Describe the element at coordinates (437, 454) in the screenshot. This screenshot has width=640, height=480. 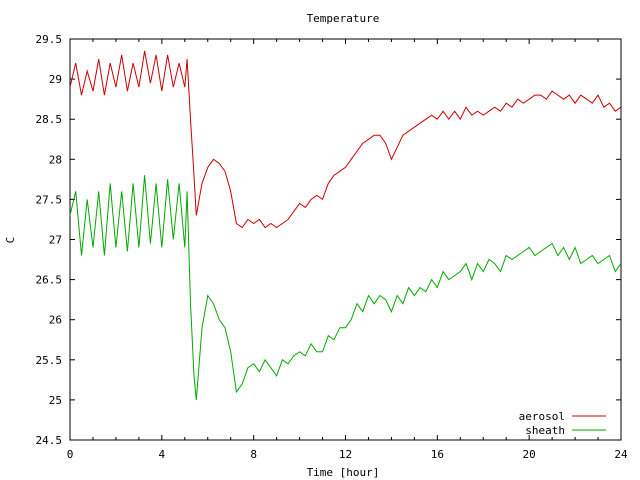
I see `x-tick-label: 16` at that location.